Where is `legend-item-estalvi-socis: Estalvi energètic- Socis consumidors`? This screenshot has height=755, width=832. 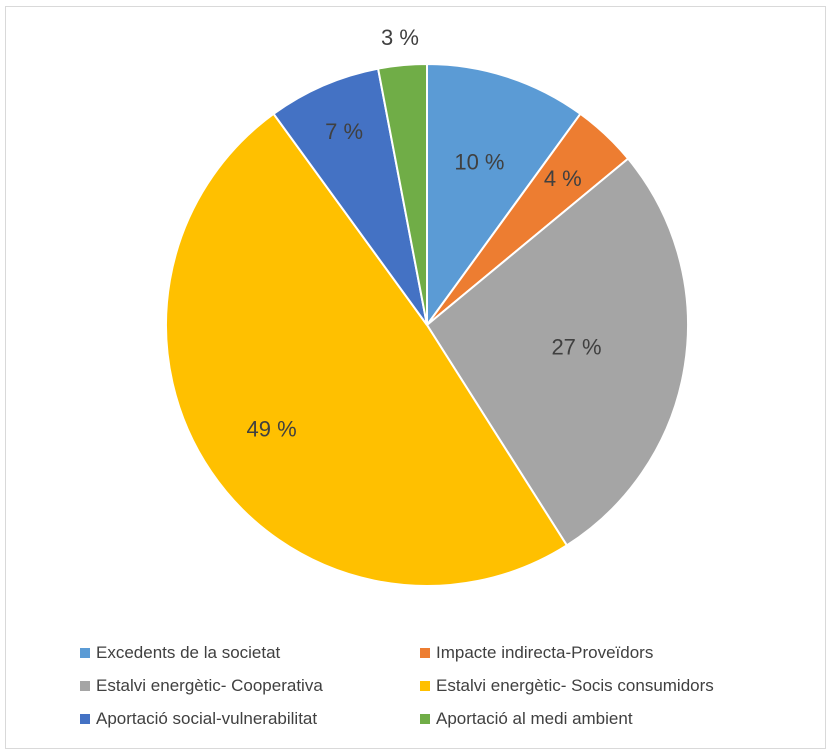
legend-item-estalvi-socis: Estalvi energètic- Socis consumidors is located at coordinates (610, 686).